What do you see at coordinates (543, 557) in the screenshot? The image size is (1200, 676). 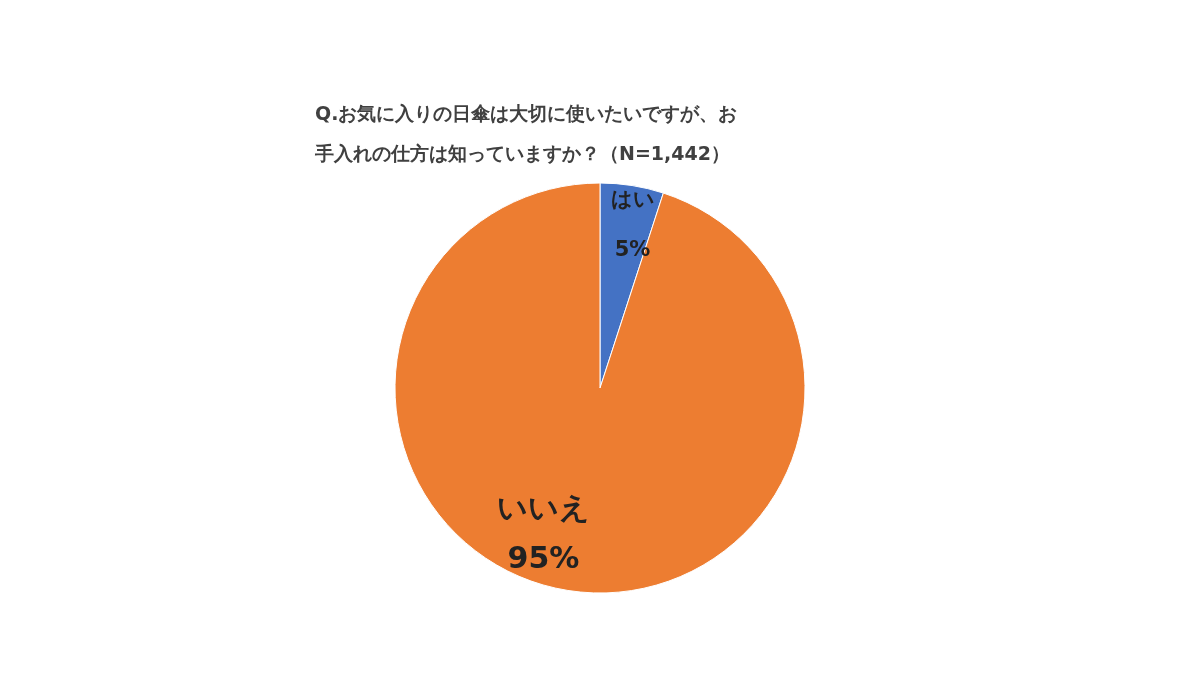 I see `data-label: 95%` at bounding box center [543, 557].